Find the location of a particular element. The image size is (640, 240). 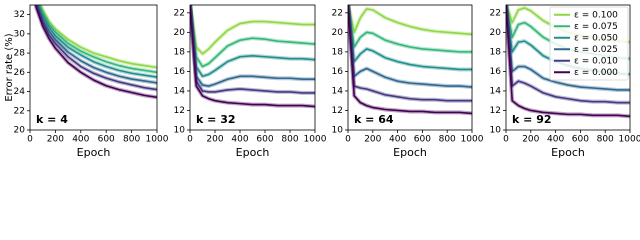

legend-label: ε = 0.050 is located at coordinates (596, 38).